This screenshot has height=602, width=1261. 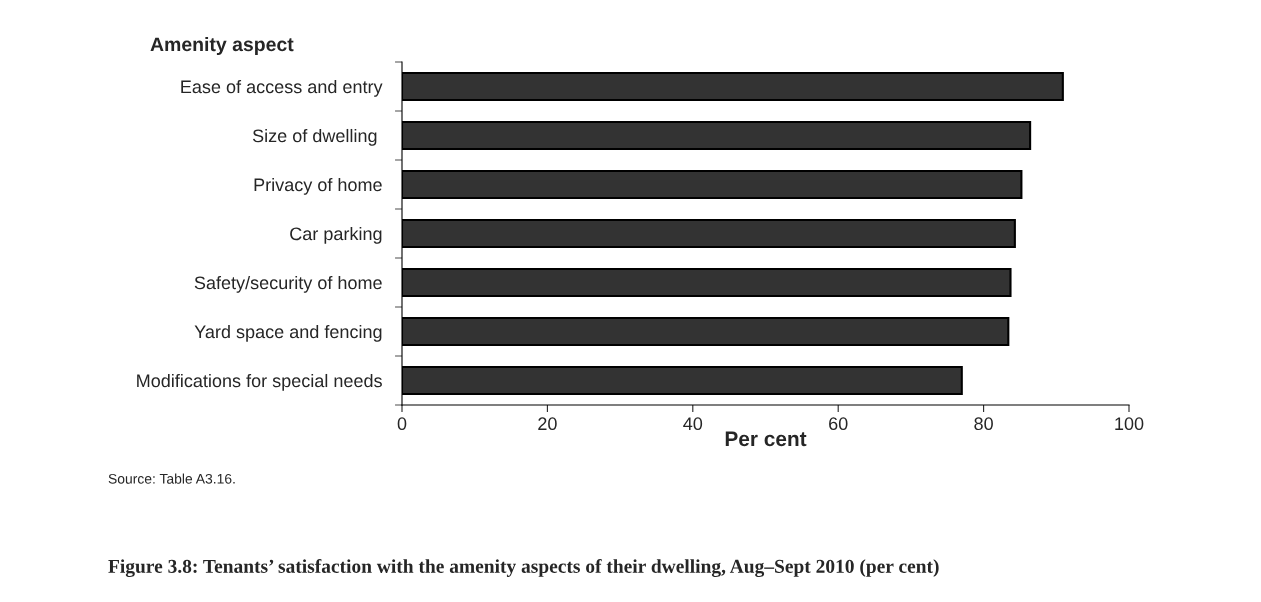 What do you see at coordinates (318, 186) in the screenshot?
I see `y-tick-label: Privacy of home` at bounding box center [318, 186].